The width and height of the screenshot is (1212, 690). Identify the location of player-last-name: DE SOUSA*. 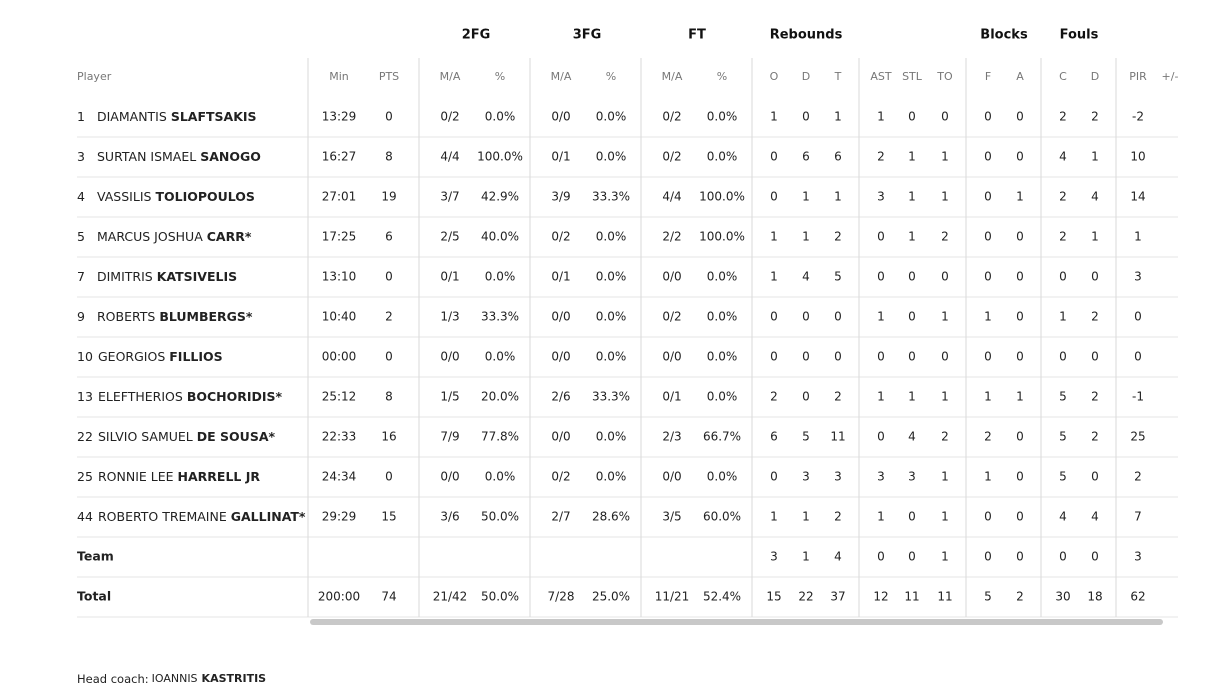
(236, 436).